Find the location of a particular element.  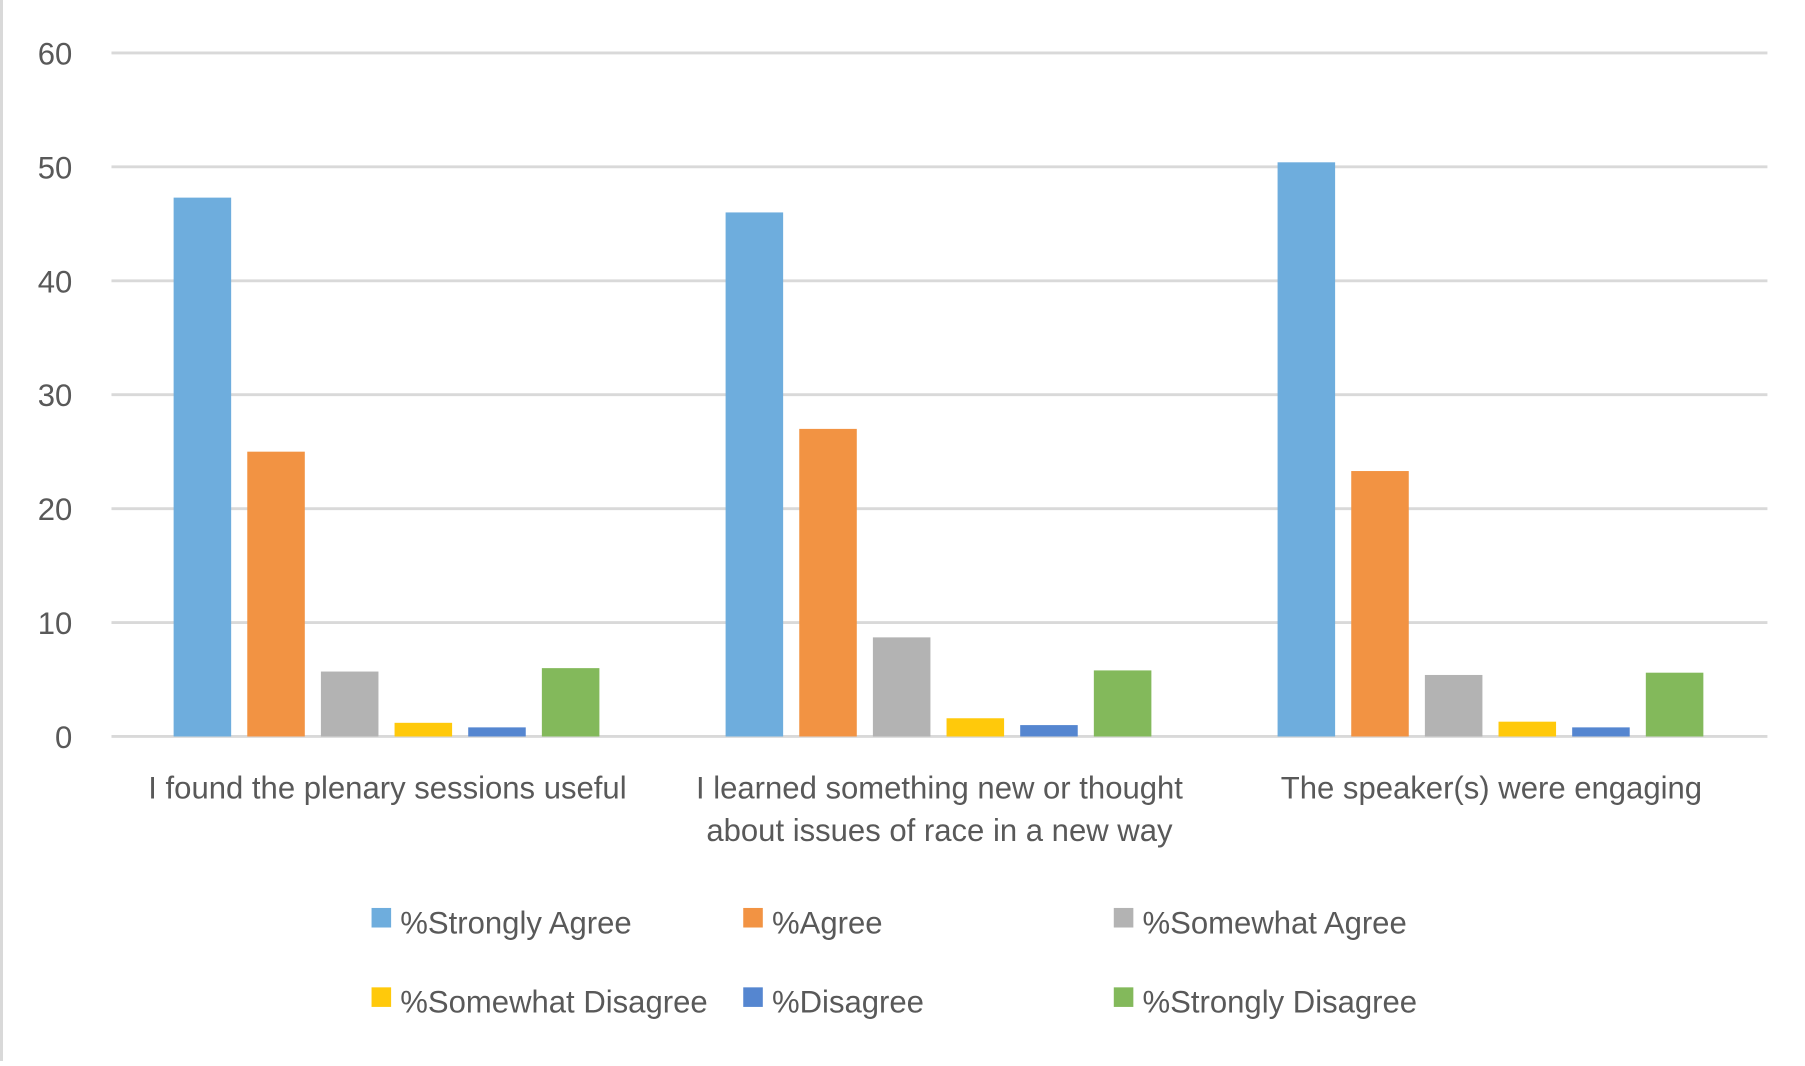

y-tick-label: 30 is located at coordinates (55, 395).